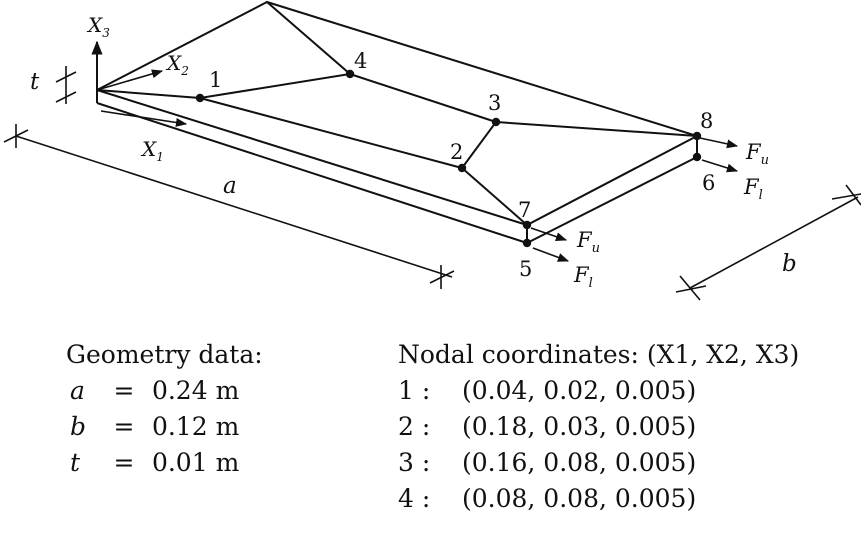 The image size is (861, 534). Describe the element at coordinates (774, 242) in the screenshot. I see `b-dimension-line` at that location.